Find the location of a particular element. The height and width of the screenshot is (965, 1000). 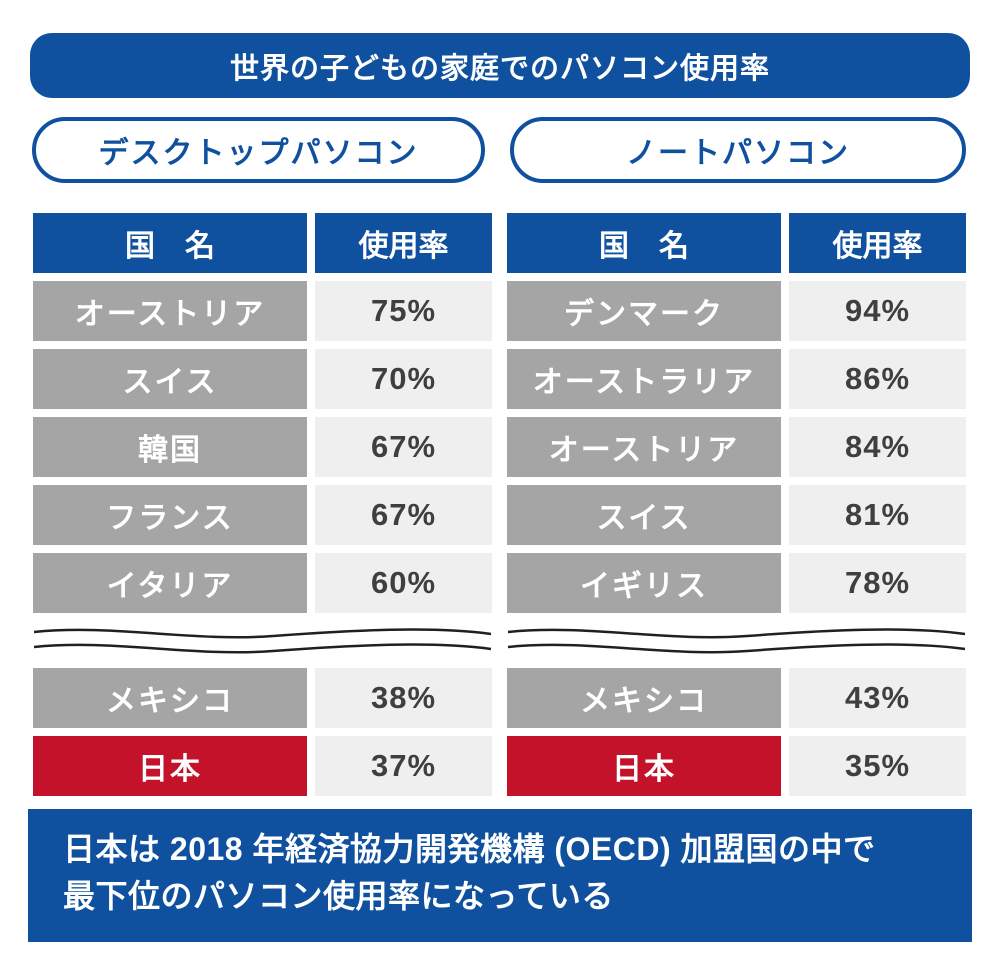

table-row: デンマーク 94% is located at coordinates (736, 311).